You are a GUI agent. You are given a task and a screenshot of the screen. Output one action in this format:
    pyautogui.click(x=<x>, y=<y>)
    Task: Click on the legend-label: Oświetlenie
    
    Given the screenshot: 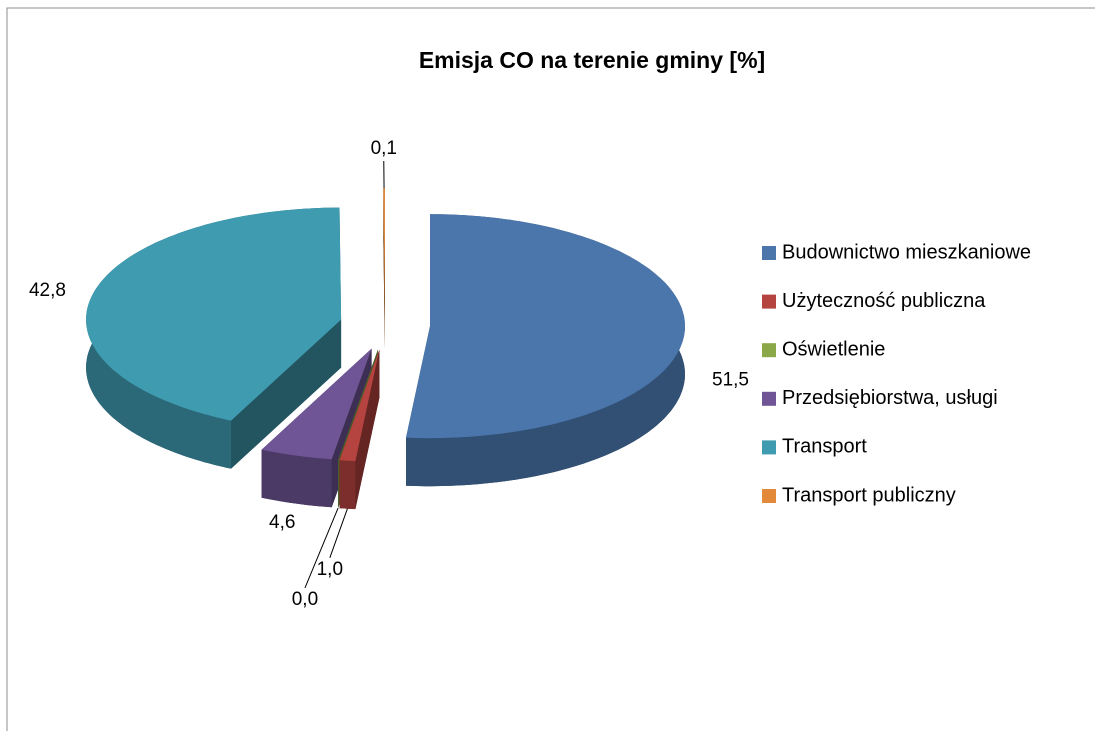 What is the action you would take?
    pyautogui.click(x=833, y=349)
    